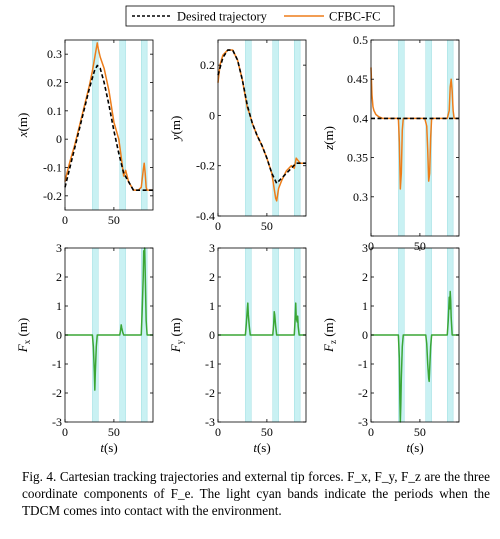  I want to click on y-tick-label: 0.35, so click(357, 158).